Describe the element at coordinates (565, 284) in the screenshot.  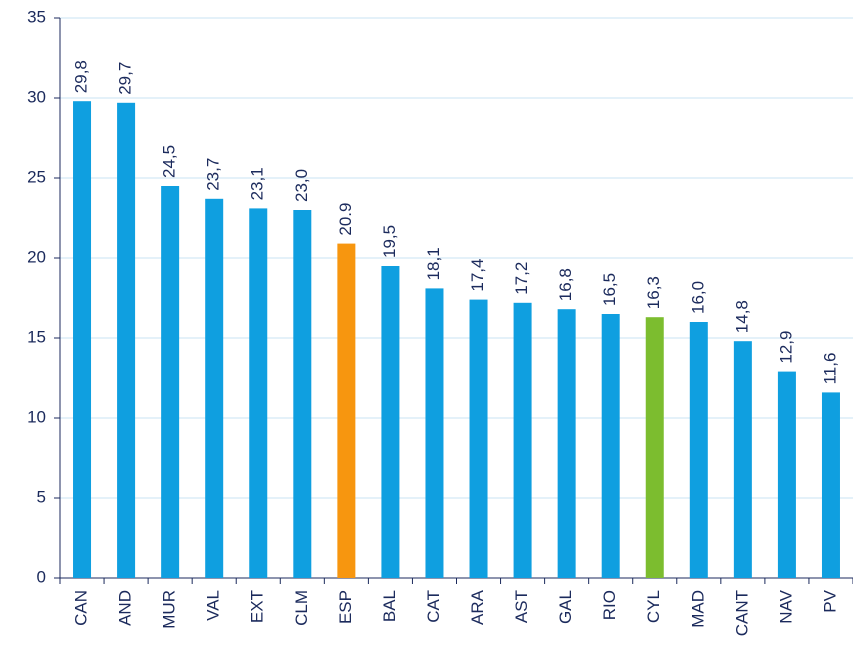
I see `value-label: 16,8` at that location.